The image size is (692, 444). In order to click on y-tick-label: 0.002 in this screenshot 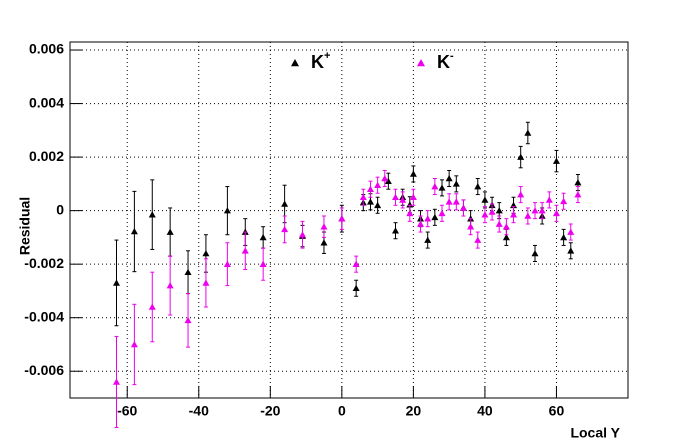, I will do `click(46, 156)`.